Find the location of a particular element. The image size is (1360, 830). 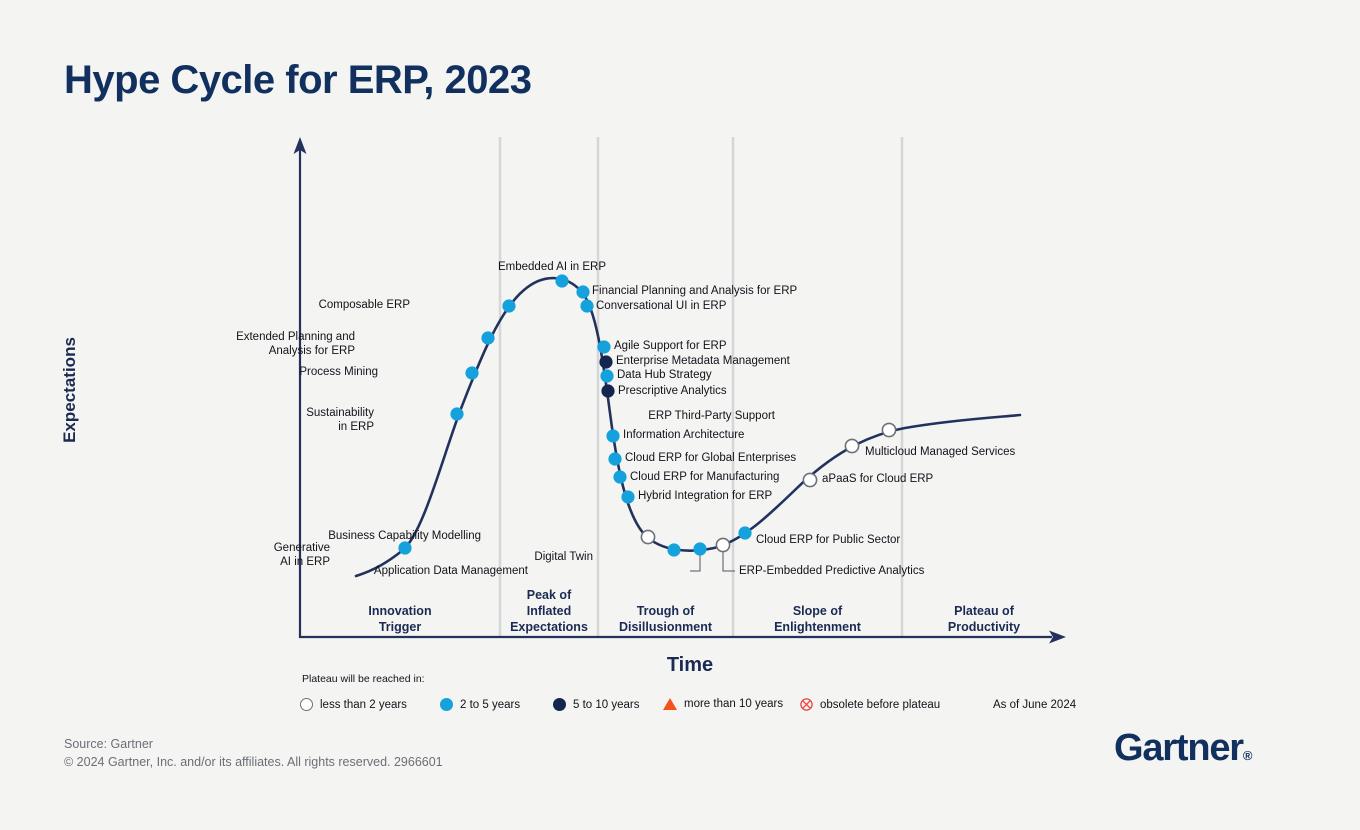

x-axis-label: Time is located at coordinates (690, 665).